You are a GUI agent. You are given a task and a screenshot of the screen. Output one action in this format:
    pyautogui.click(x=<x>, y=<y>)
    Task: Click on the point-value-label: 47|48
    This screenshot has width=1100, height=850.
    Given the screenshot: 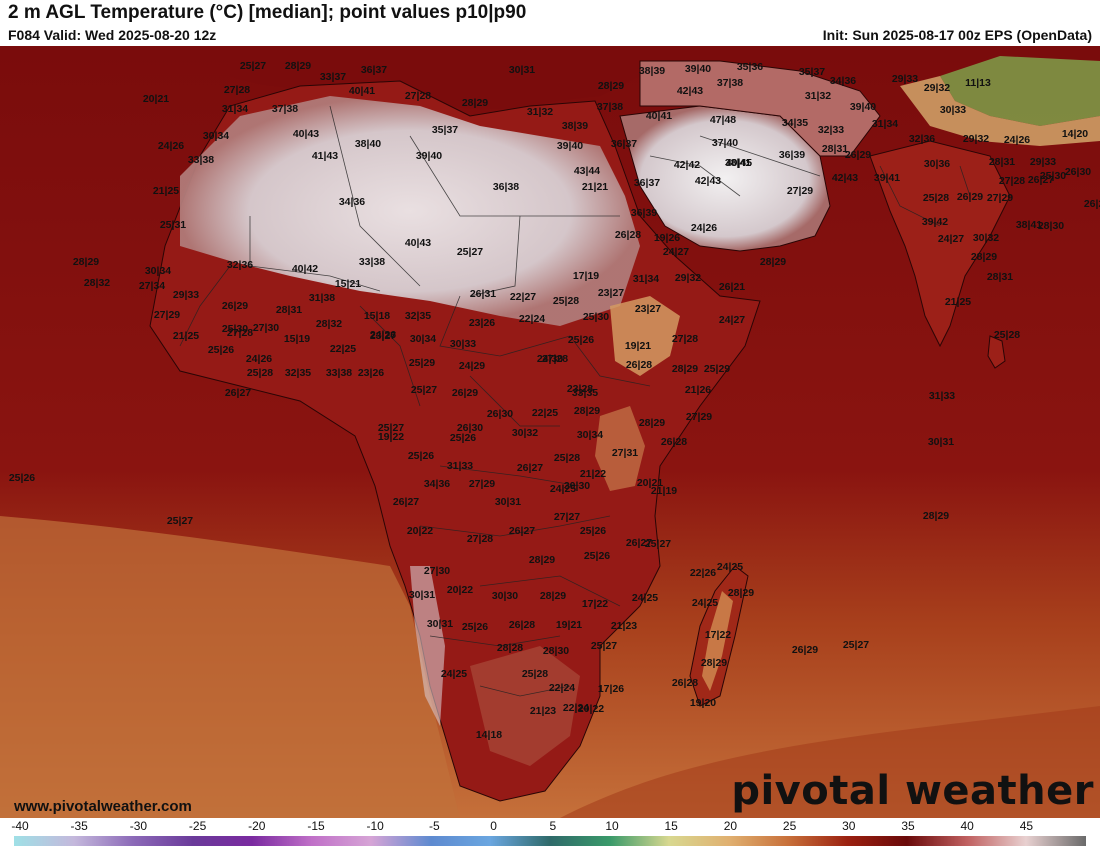 What is the action you would take?
    pyautogui.click(x=723, y=120)
    